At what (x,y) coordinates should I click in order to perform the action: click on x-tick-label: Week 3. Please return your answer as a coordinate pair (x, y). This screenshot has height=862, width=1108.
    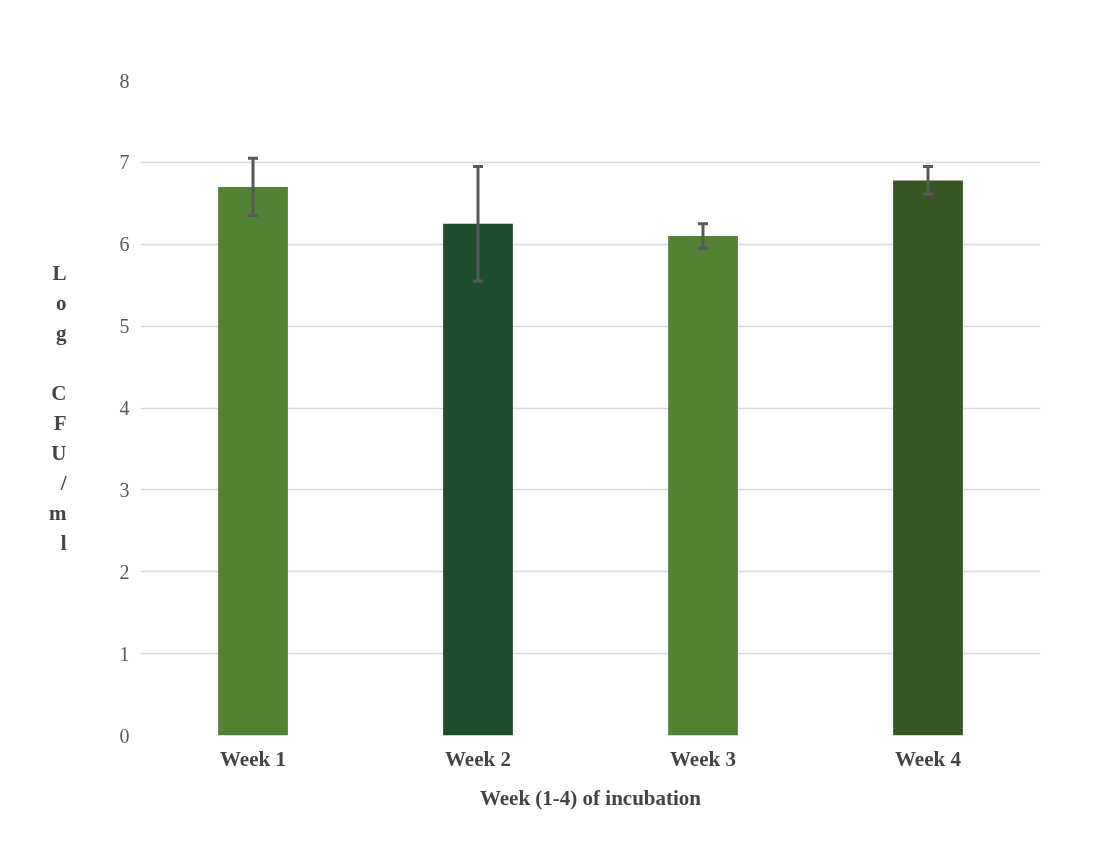
    Looking at the image, I should click on (703, 758).